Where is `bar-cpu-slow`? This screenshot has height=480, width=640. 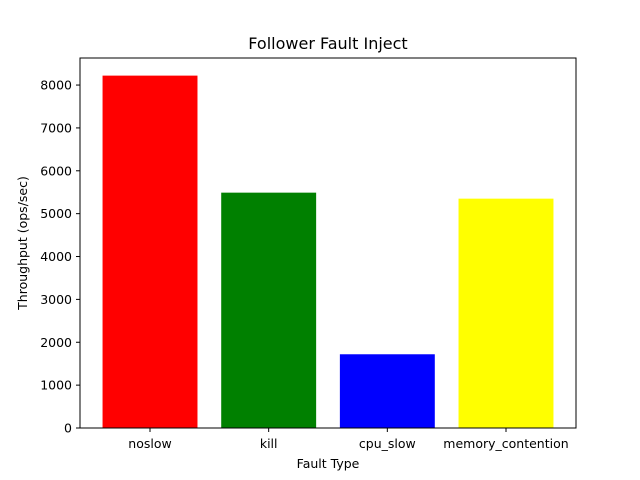 bar-cpu-slow is located at coordinates (387, 391).